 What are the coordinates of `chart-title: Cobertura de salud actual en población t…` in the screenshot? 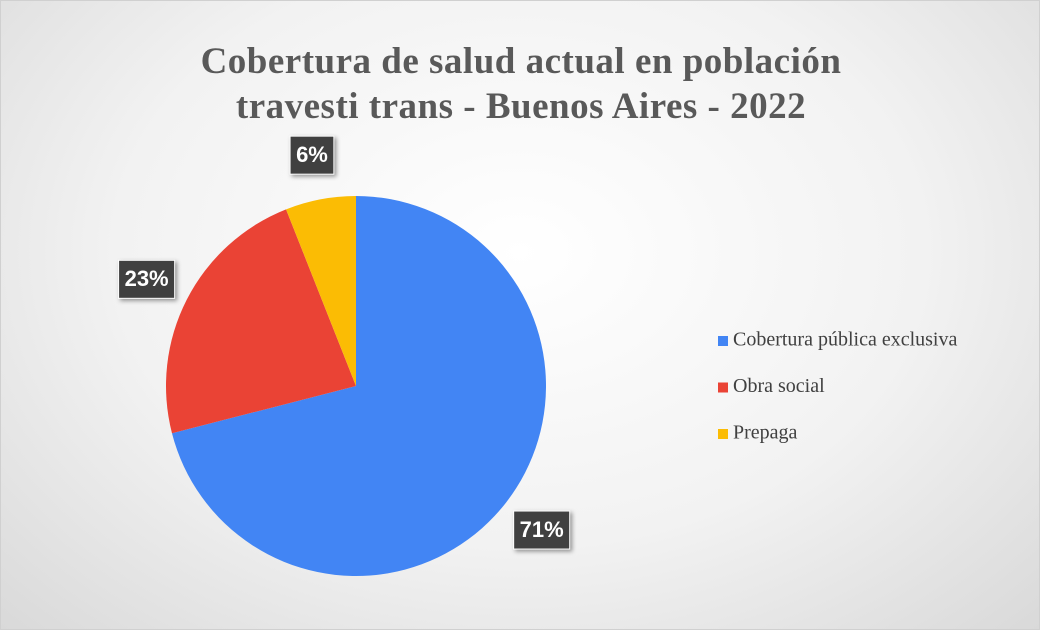 It's located at (521, 84).